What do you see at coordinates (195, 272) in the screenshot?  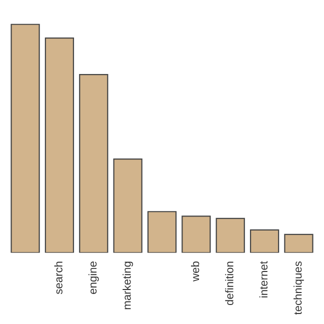 I see `x-tick-label: web` at bounding box center [195, 272].